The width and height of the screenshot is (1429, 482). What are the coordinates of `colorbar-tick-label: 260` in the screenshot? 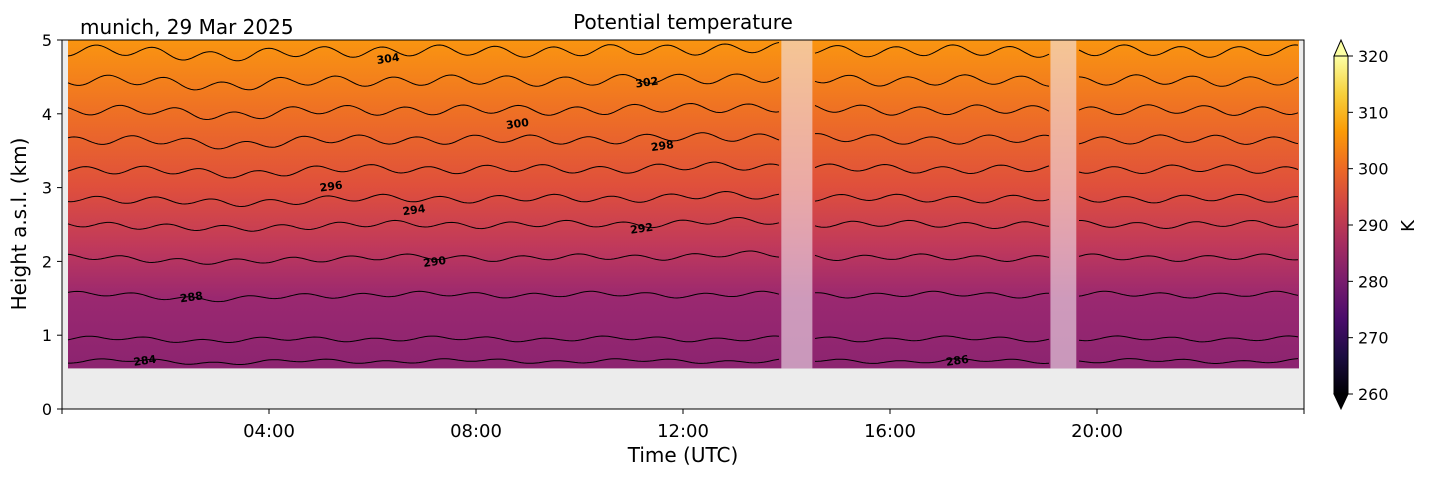 It's located at (1373, 394).